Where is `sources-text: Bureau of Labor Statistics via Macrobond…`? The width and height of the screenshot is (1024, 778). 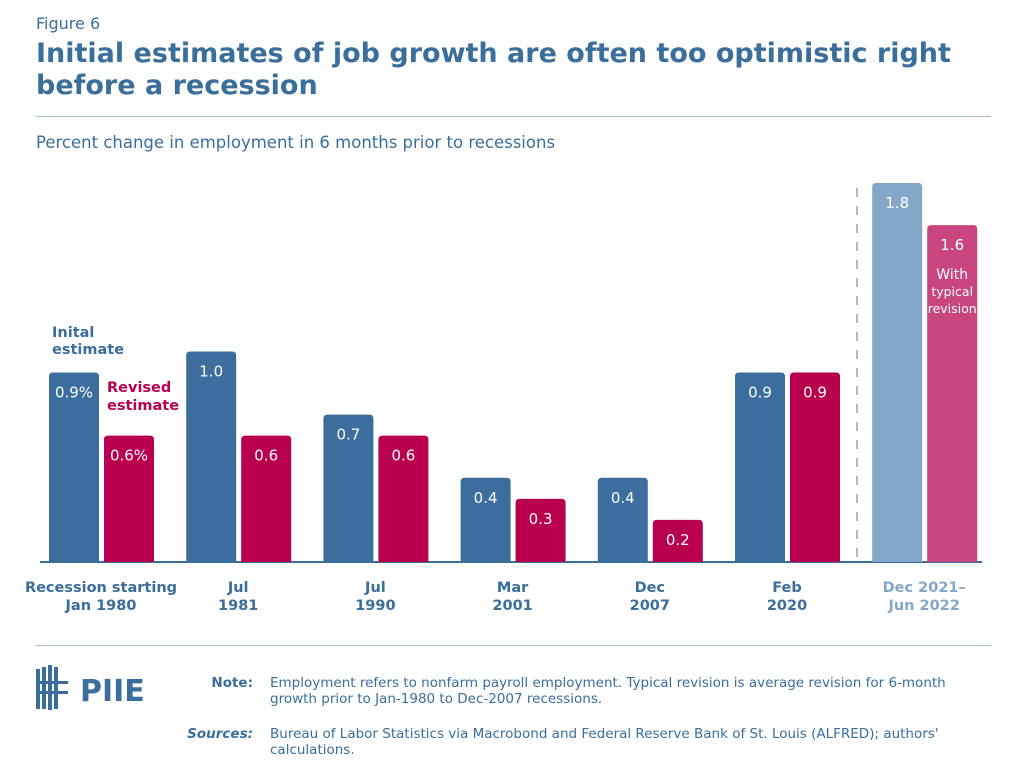
sources-text: Bureau of Labor Statistics via Macrobond… is located at coordinates (604, 742).